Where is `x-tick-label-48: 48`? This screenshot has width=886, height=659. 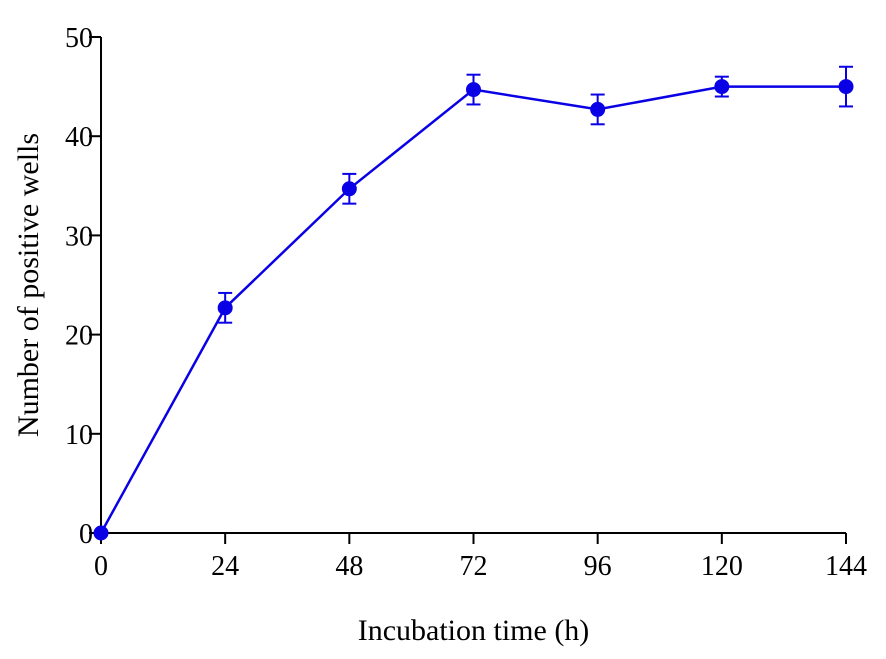 x-tick-label-48: 48 is located at coordinates (349, 566).